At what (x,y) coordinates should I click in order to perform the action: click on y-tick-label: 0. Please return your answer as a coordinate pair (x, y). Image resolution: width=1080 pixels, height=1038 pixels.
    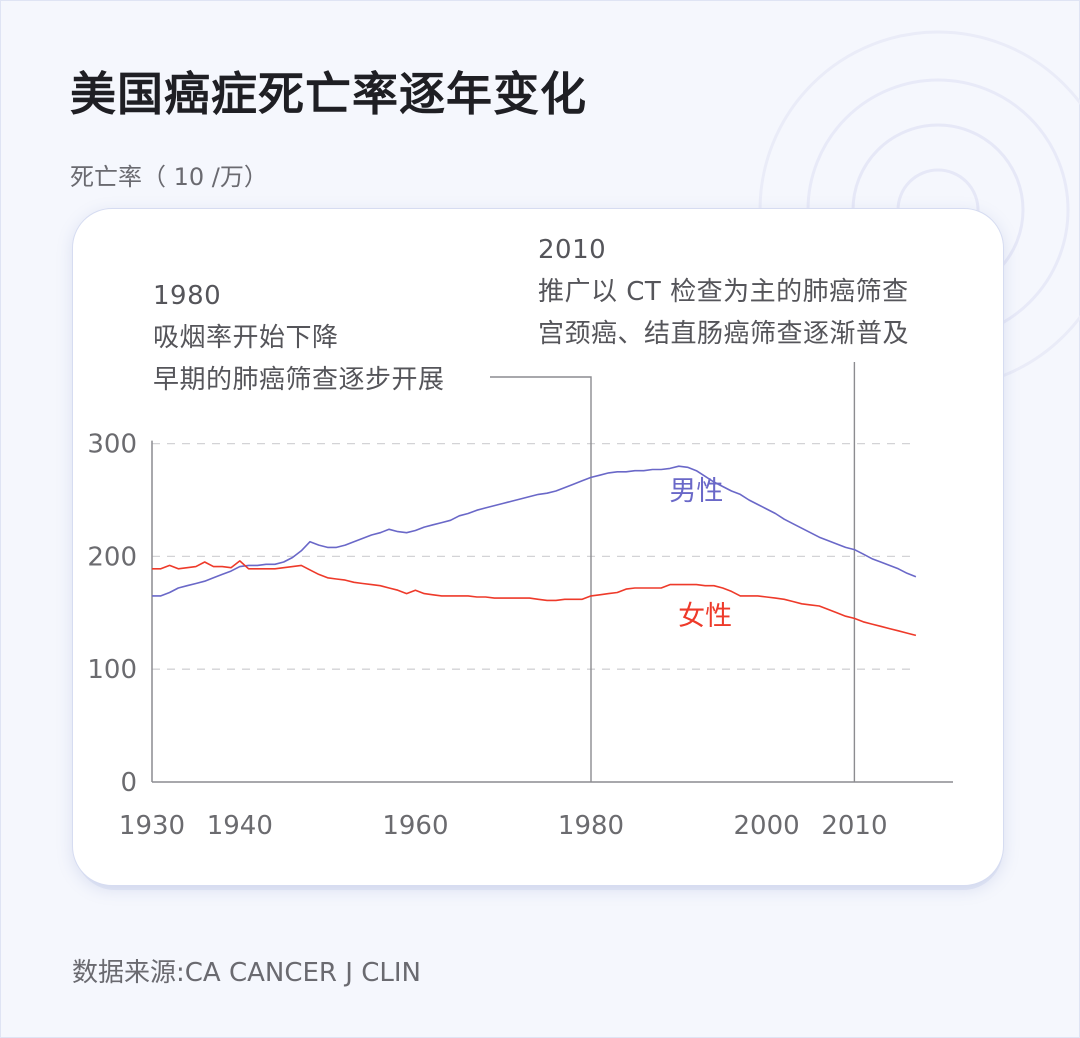
    Looking at the image, I should click on (128, 783).